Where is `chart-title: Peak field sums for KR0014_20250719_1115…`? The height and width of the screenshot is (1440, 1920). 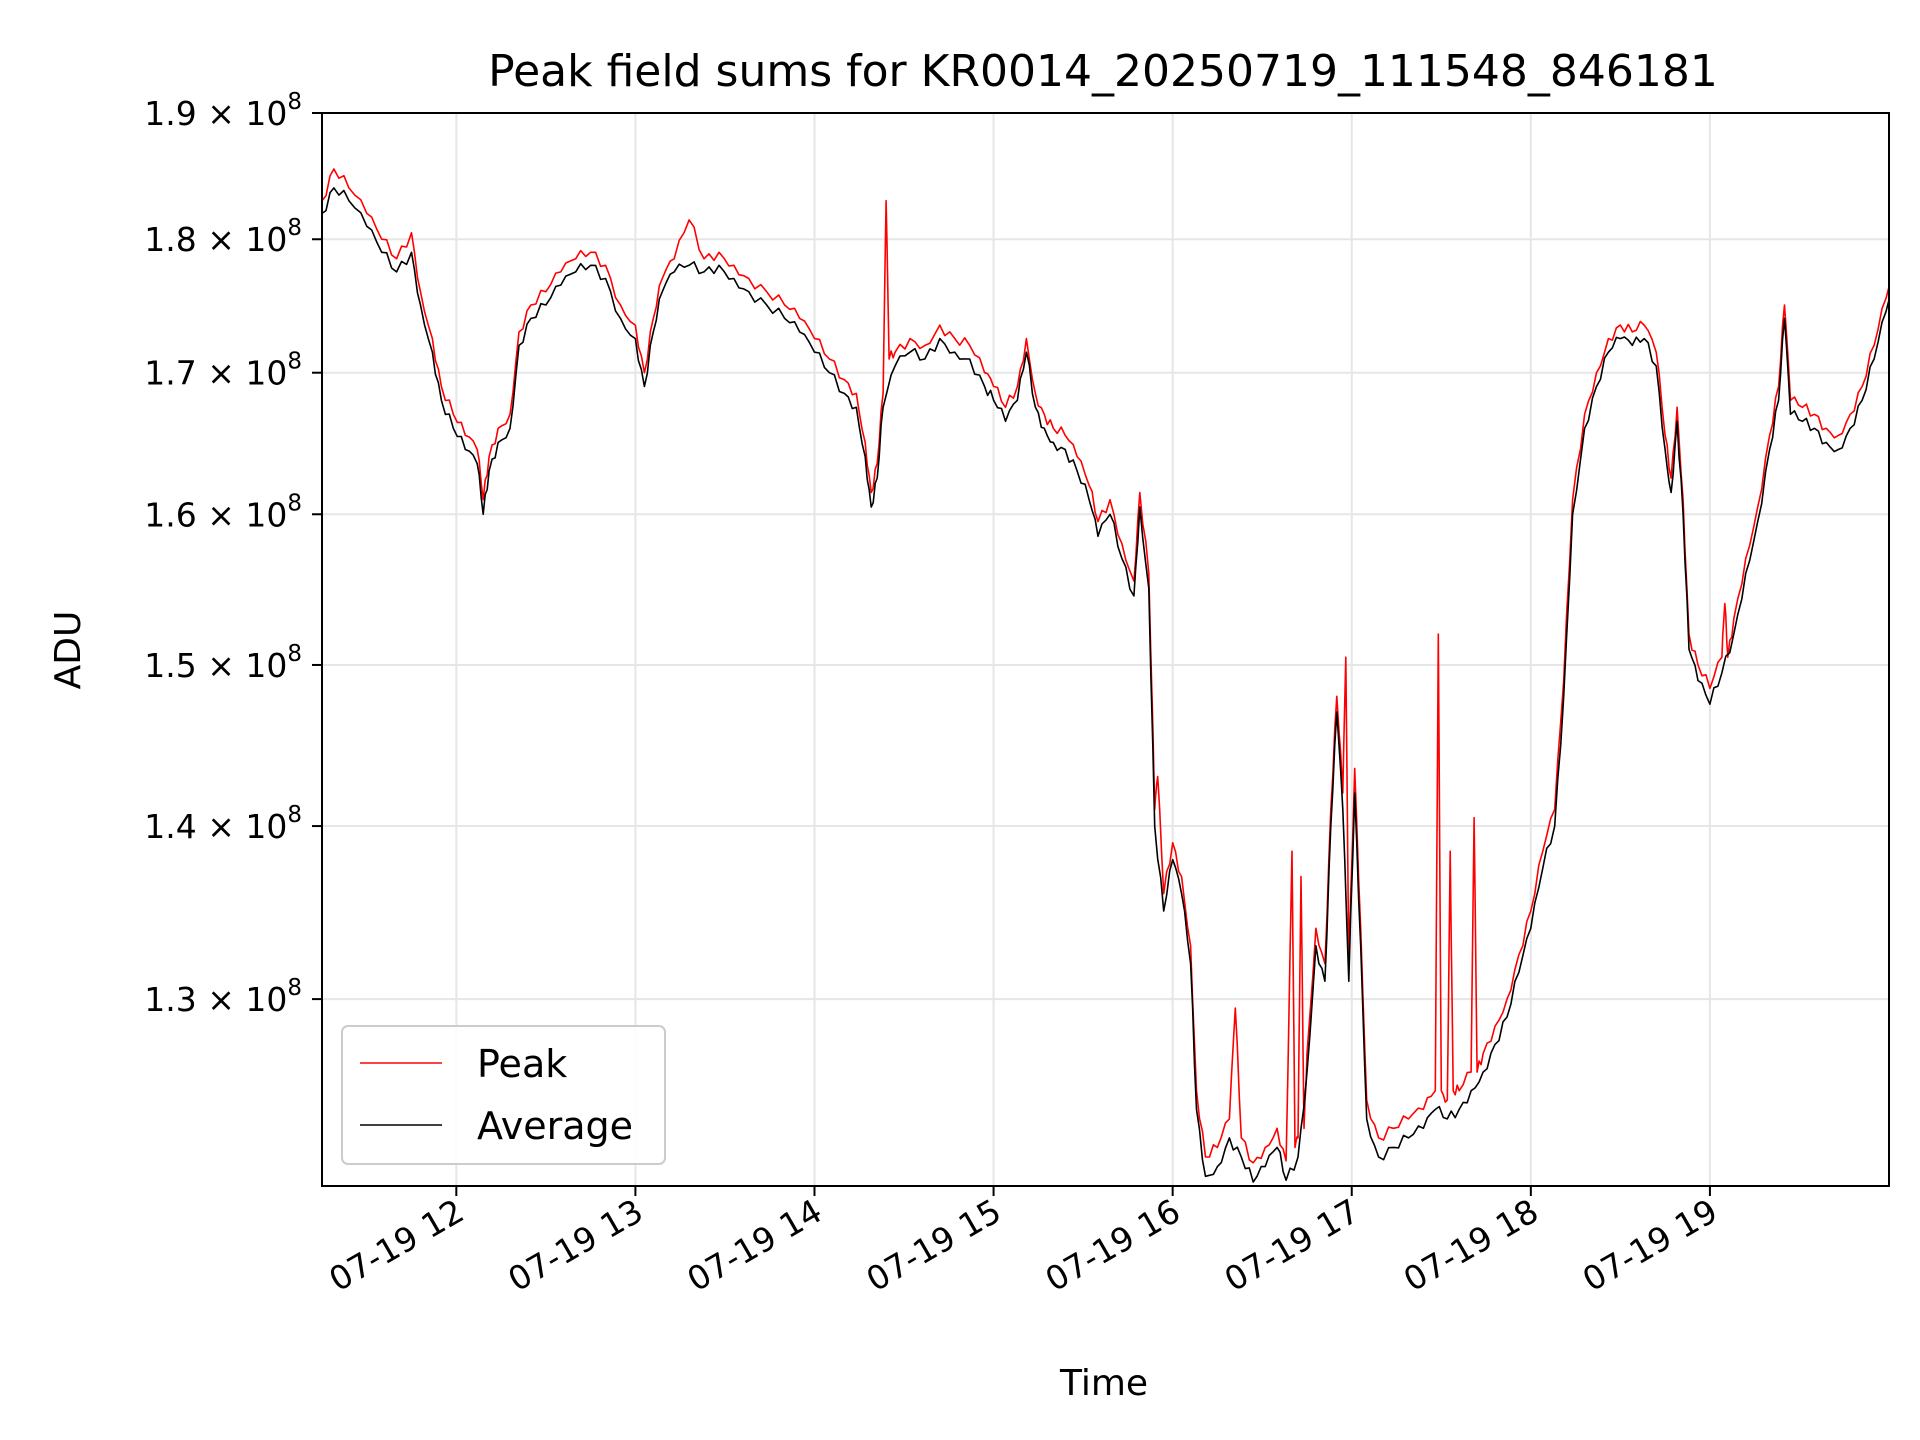 chart-title: Peak field sums for KR0014_20250719_1115… is located at coordinates (1103, 71).